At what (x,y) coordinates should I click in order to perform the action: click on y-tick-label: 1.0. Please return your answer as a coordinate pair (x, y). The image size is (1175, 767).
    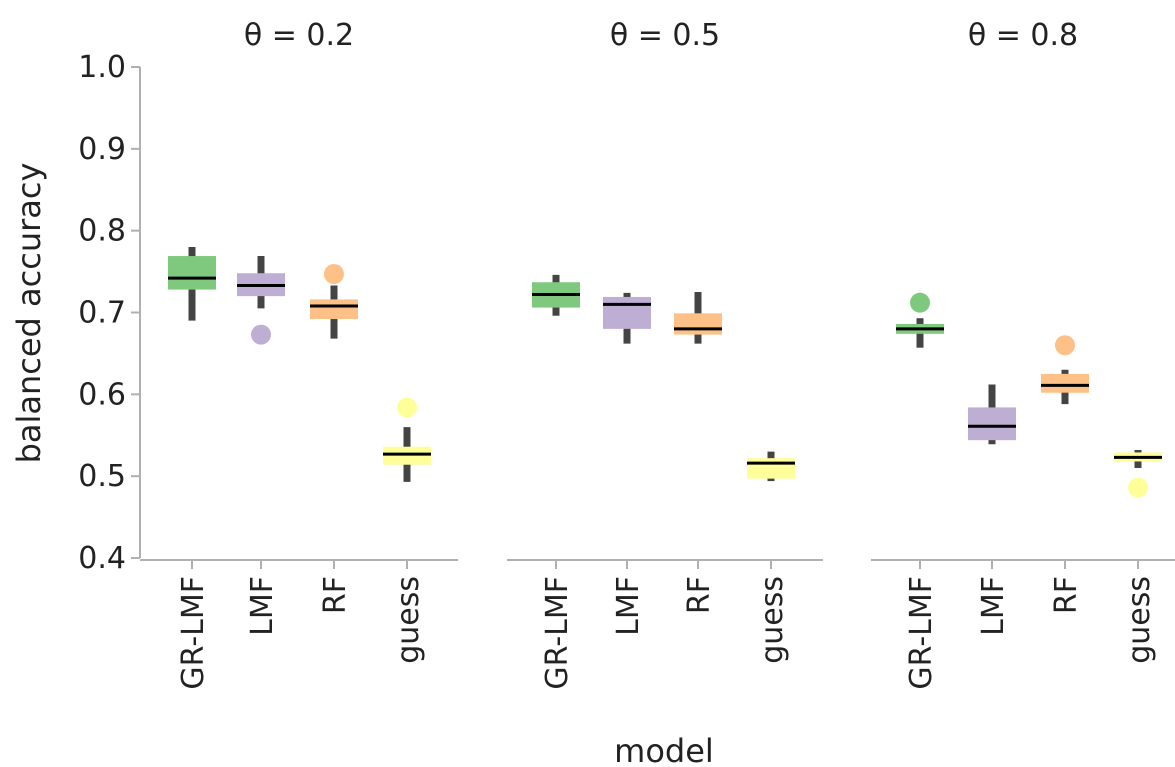
    Looking at the image, I should click on (102, 67).